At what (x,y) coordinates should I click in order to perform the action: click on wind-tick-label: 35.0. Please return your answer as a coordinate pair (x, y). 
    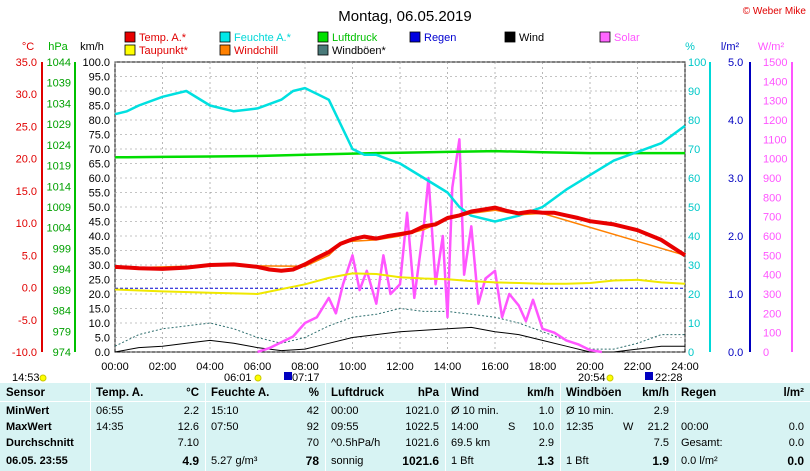
    Looking at the image, I should click on (99, 252).